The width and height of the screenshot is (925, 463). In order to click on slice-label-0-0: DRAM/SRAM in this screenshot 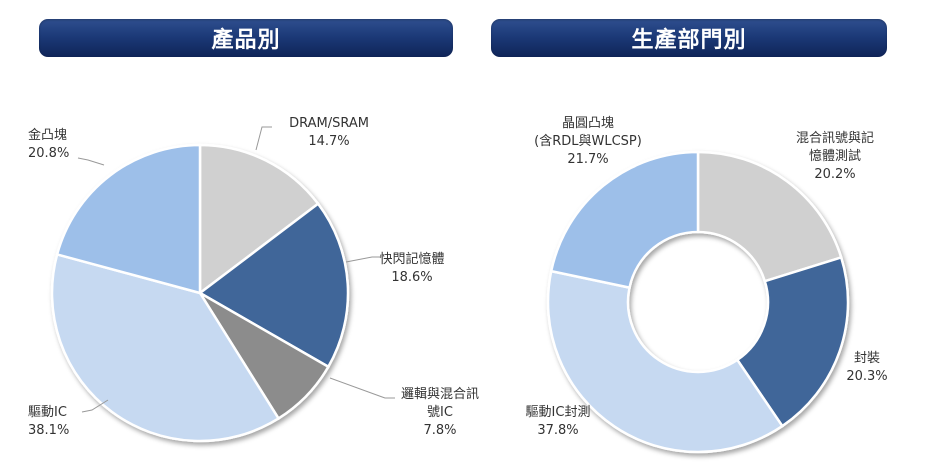, I will do `click(329, 123)`.